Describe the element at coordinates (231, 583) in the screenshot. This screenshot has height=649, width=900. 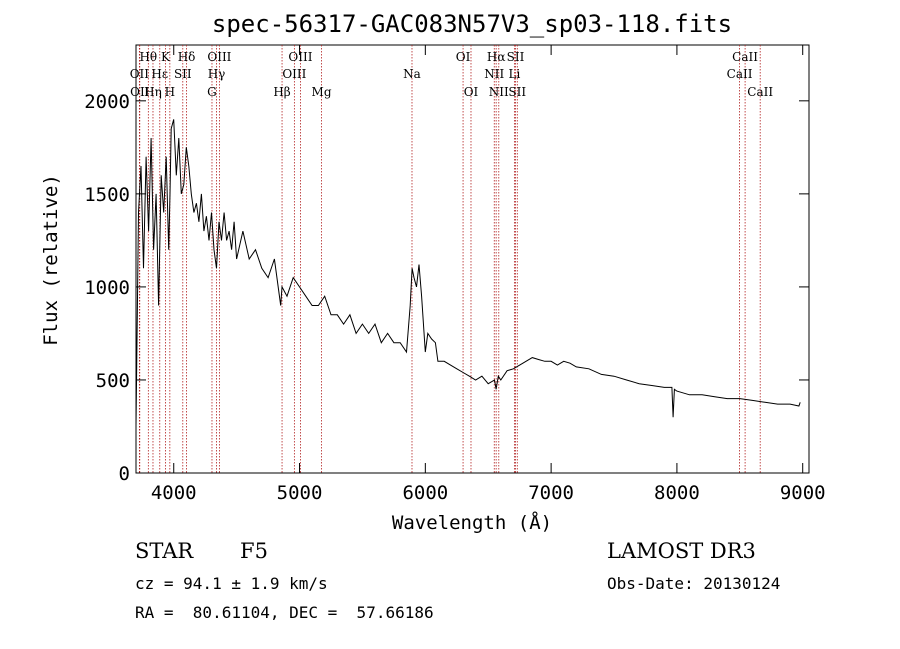
I see `redshift-value: cz = 94.1 ± 1.9 km/s` at that location.